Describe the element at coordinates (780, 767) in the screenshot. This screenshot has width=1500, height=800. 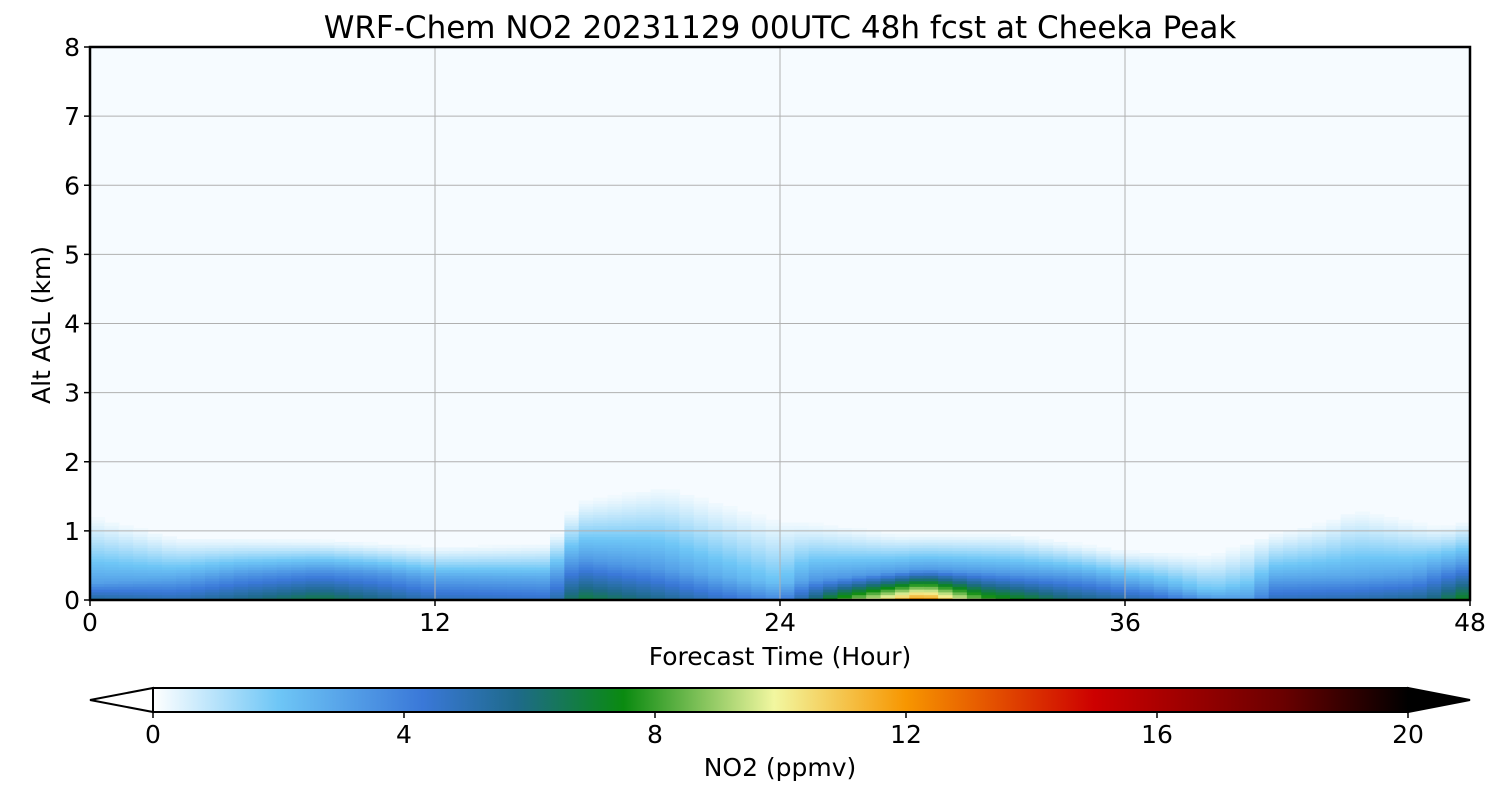
I see `colorbar-label: NO2 (ppmv)` at that location.